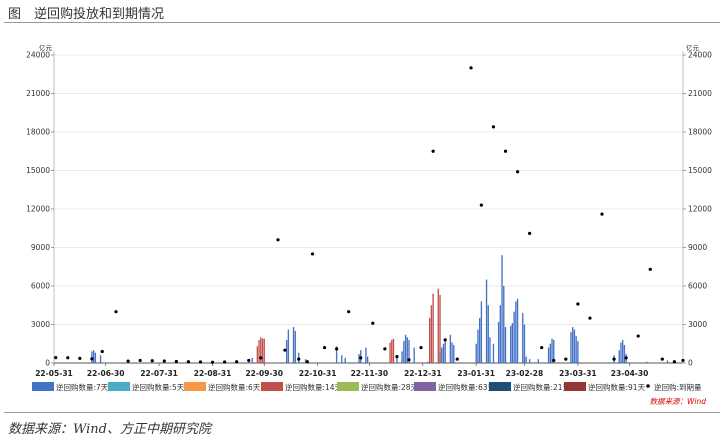 The height and width of the screenshot is (443, 724). Describe the element at coordinates (677, 401) in the screenshot. I see `wind-source-note: 数据来源：Wind` at that location.